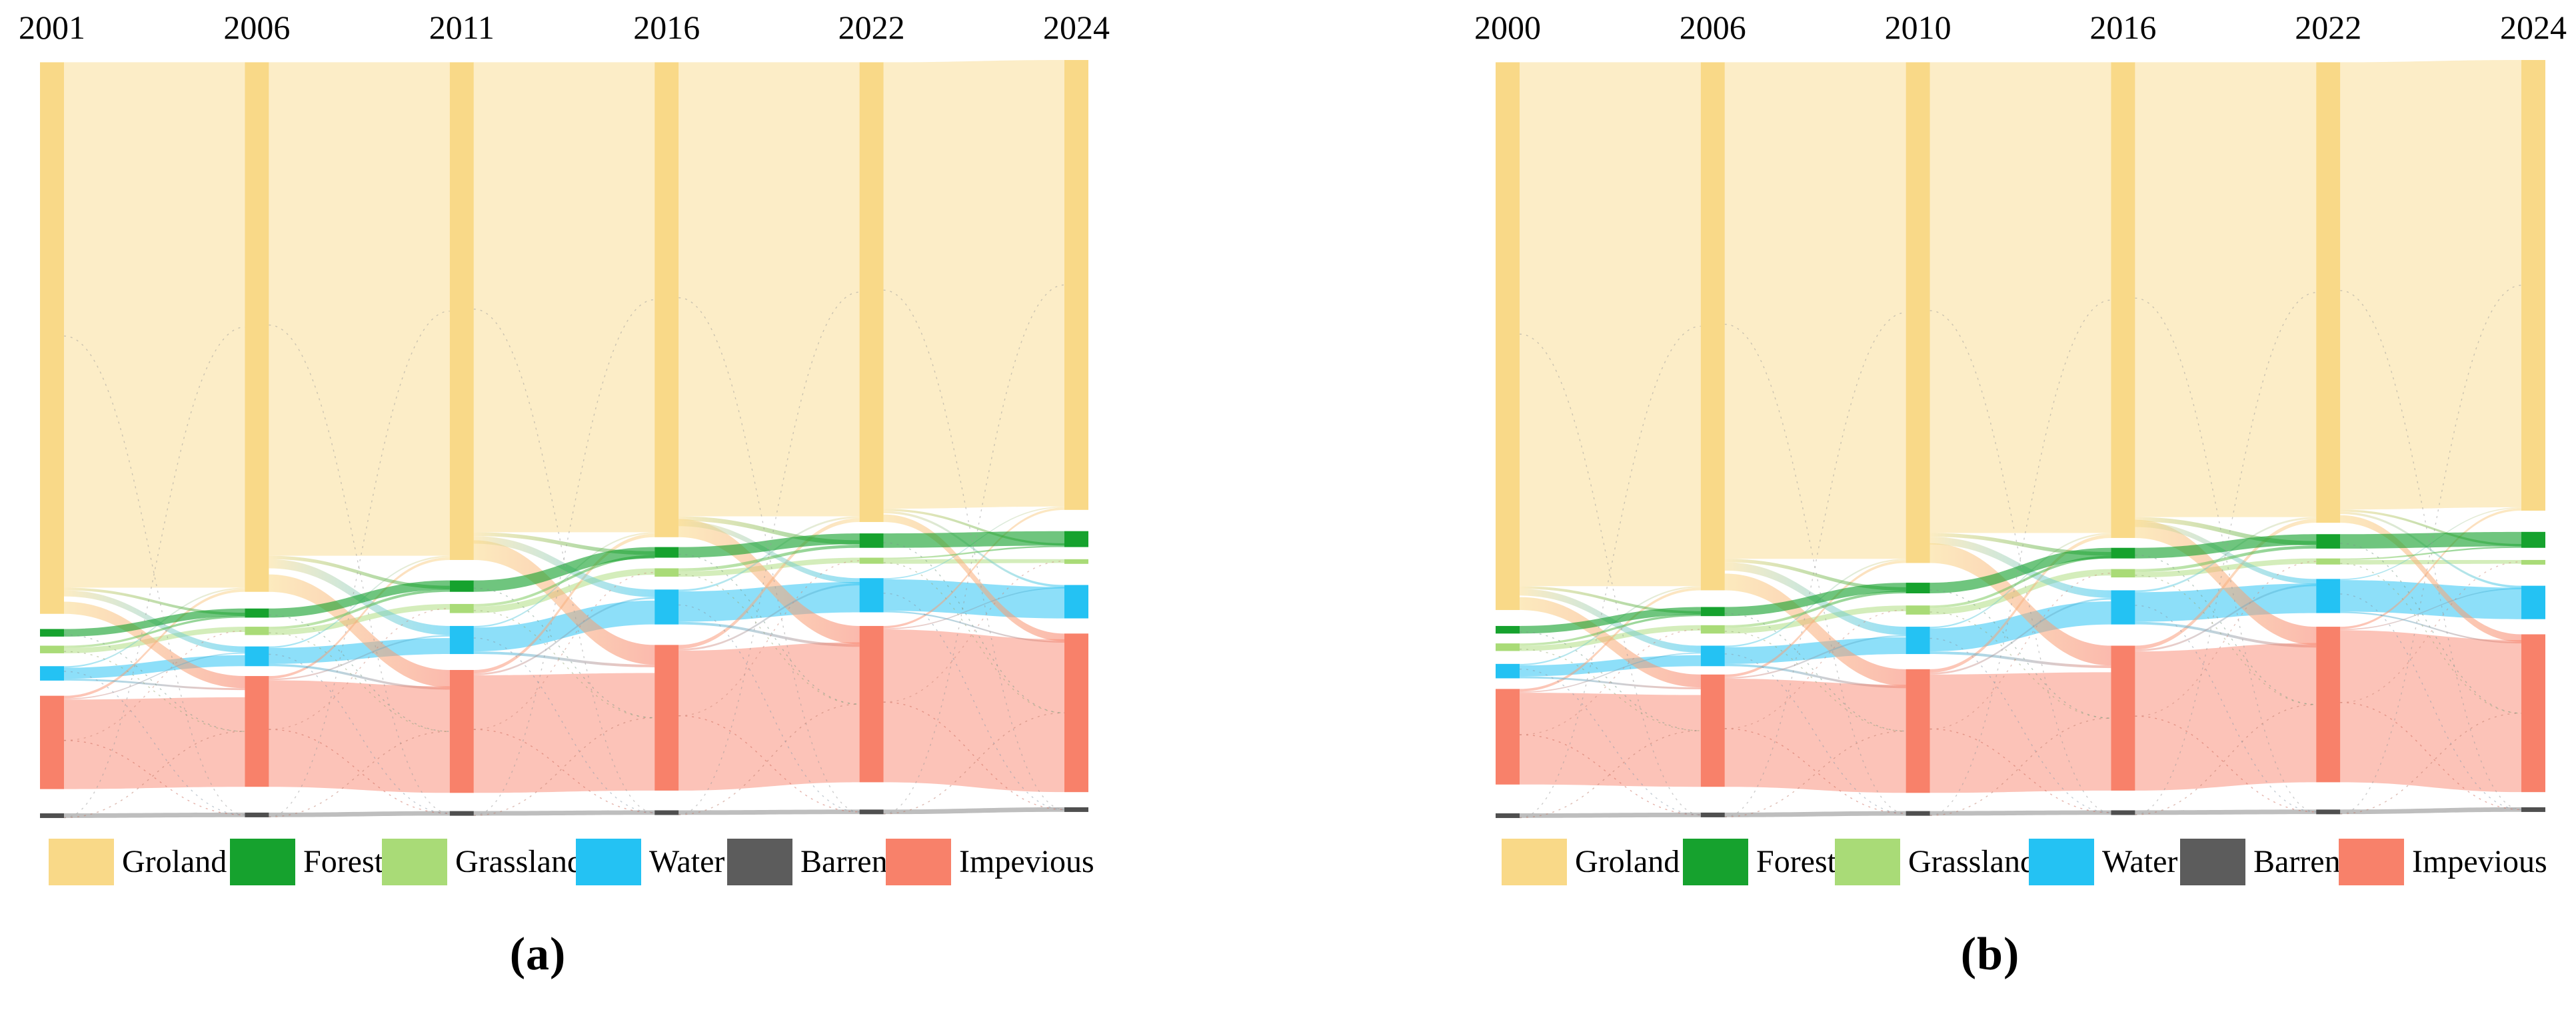  Describe the element at coordinates (462, 640) in the screenshot. I see `node-water-2011` at that location.